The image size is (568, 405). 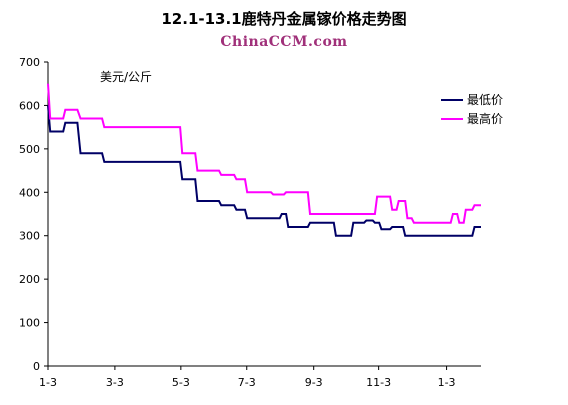 What do you see at coordinates (29, 323) in the screenshot?
I see `y-tick-label: 100` at bounding box center [29, 323].